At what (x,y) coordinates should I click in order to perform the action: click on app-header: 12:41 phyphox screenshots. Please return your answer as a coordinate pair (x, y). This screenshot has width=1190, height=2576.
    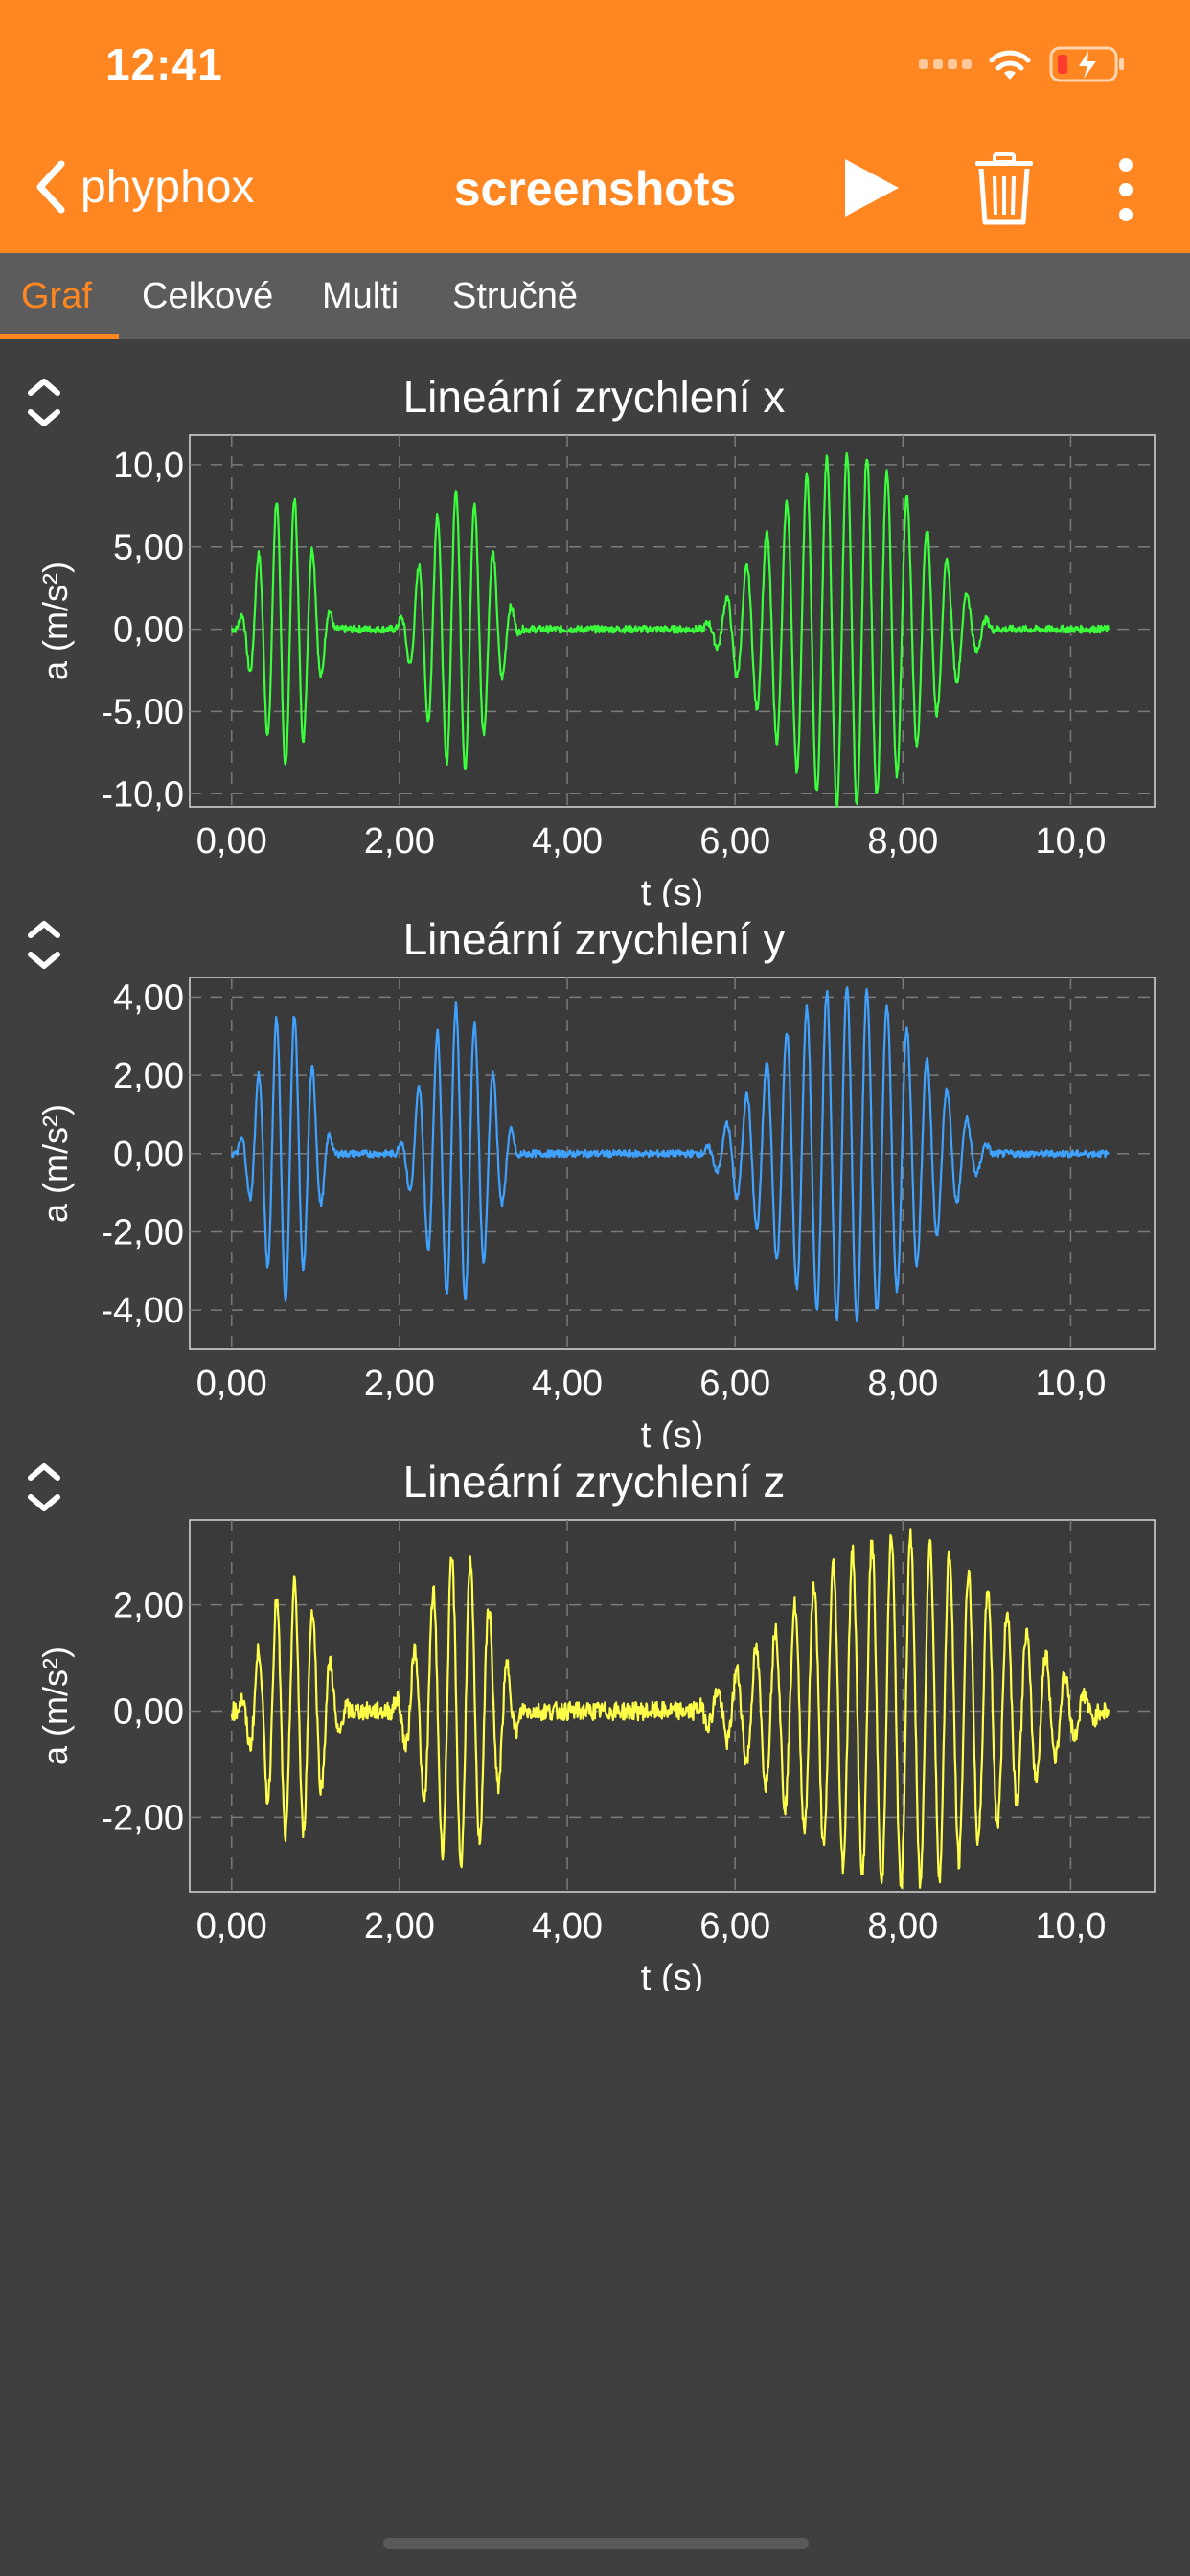
    Looking at the image, I should click on (595, 126).